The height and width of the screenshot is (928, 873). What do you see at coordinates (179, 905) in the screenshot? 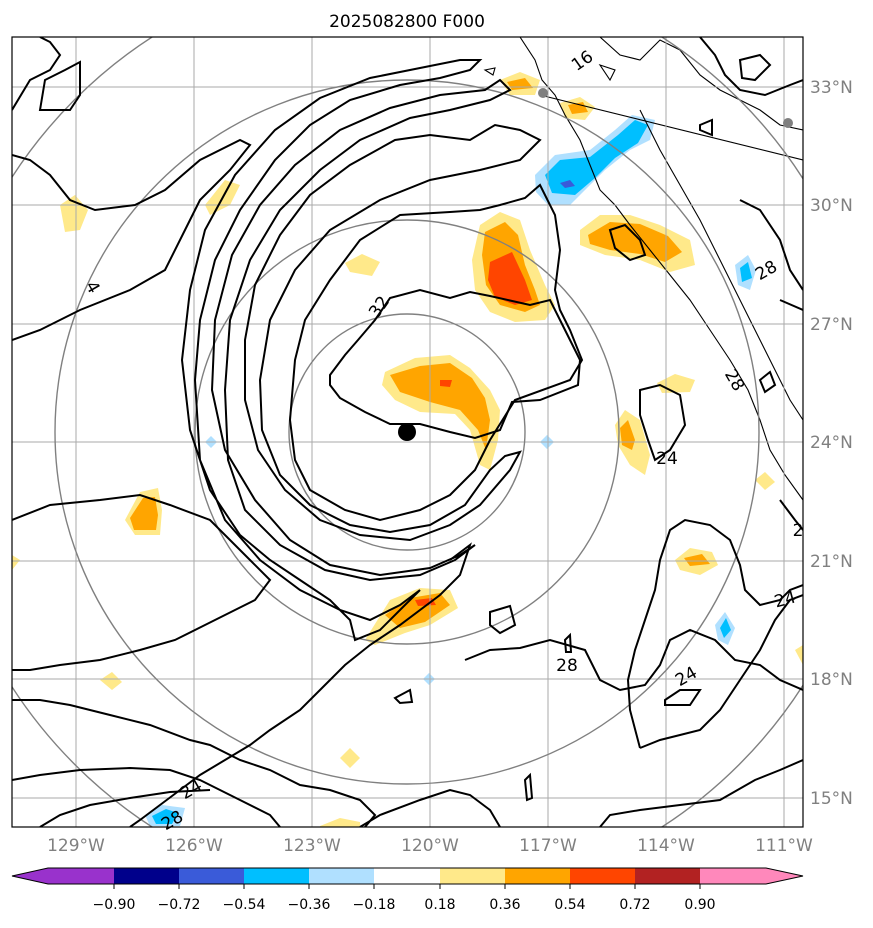
I see `colorbar-tick-label: −0.72` at bounding box center [179, 905].